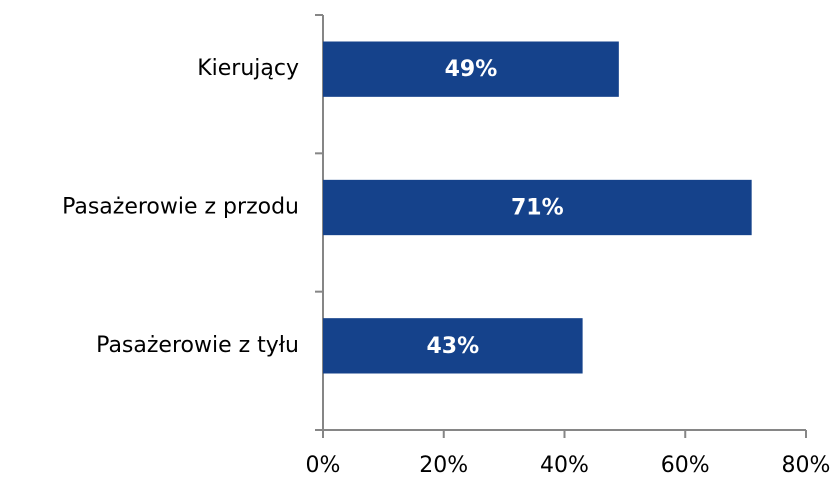 The height and width of the screenshot is (478, 840). I want to click on value-label: 49%, so click(471, 69).